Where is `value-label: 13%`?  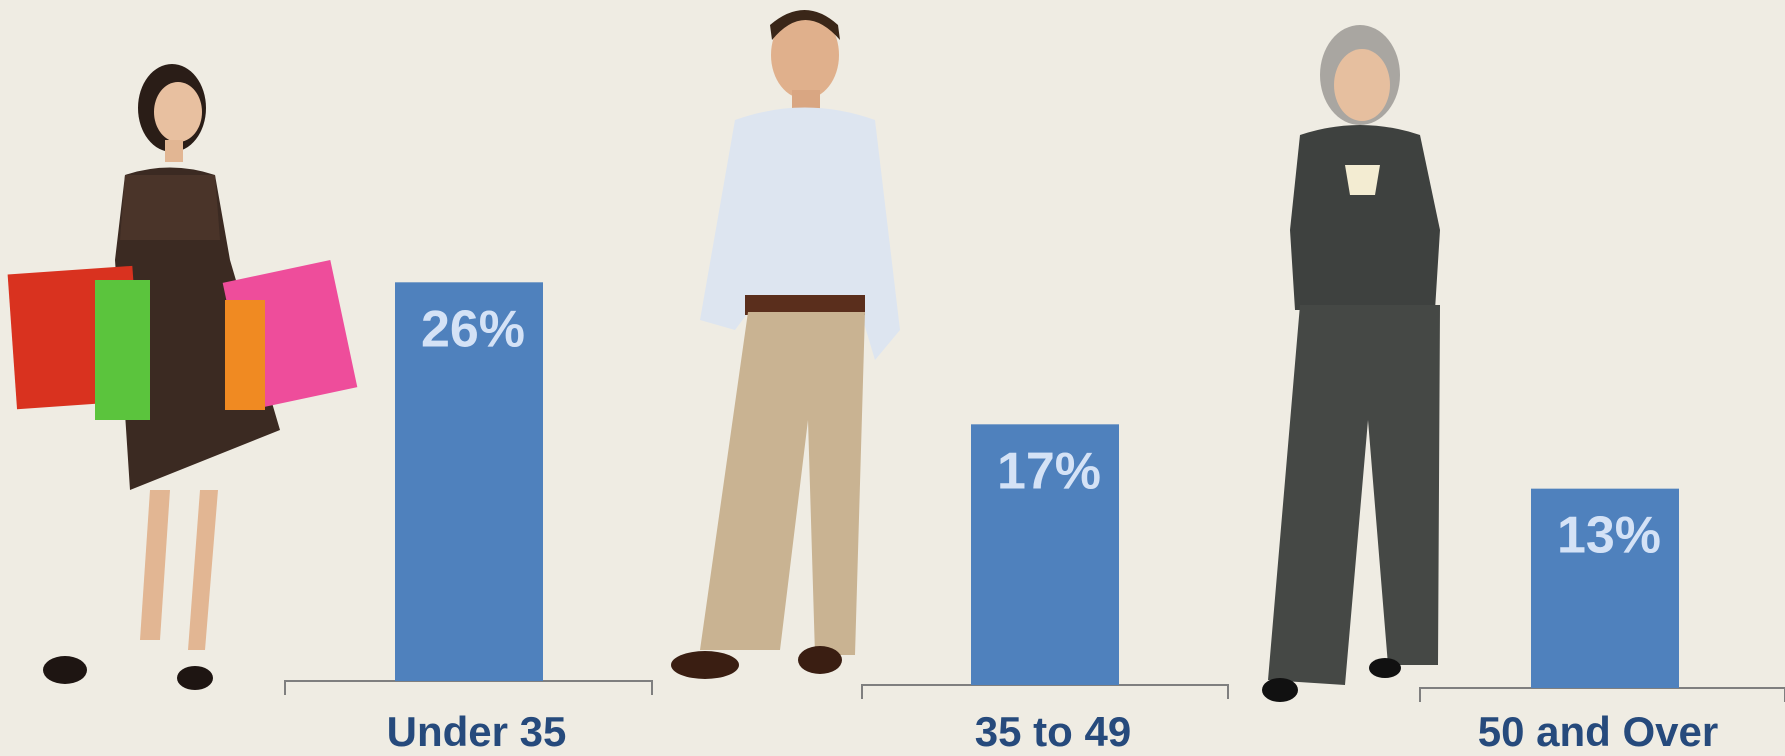 value-label: 13% is located at coordinates (1609, 536).